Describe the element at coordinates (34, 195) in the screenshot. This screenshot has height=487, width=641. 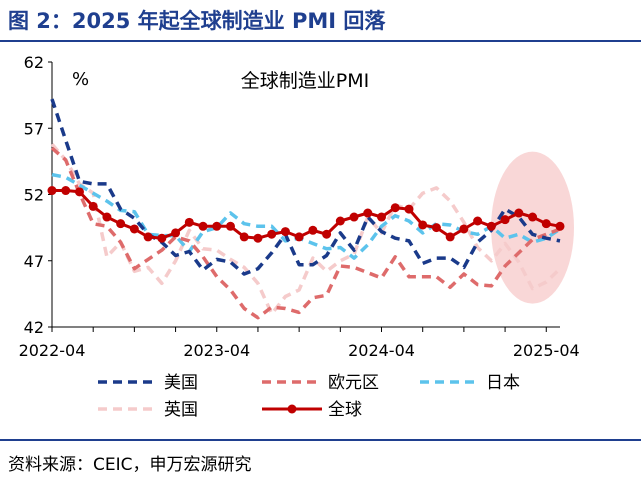
I see `y-tick-label: 52` at that location.